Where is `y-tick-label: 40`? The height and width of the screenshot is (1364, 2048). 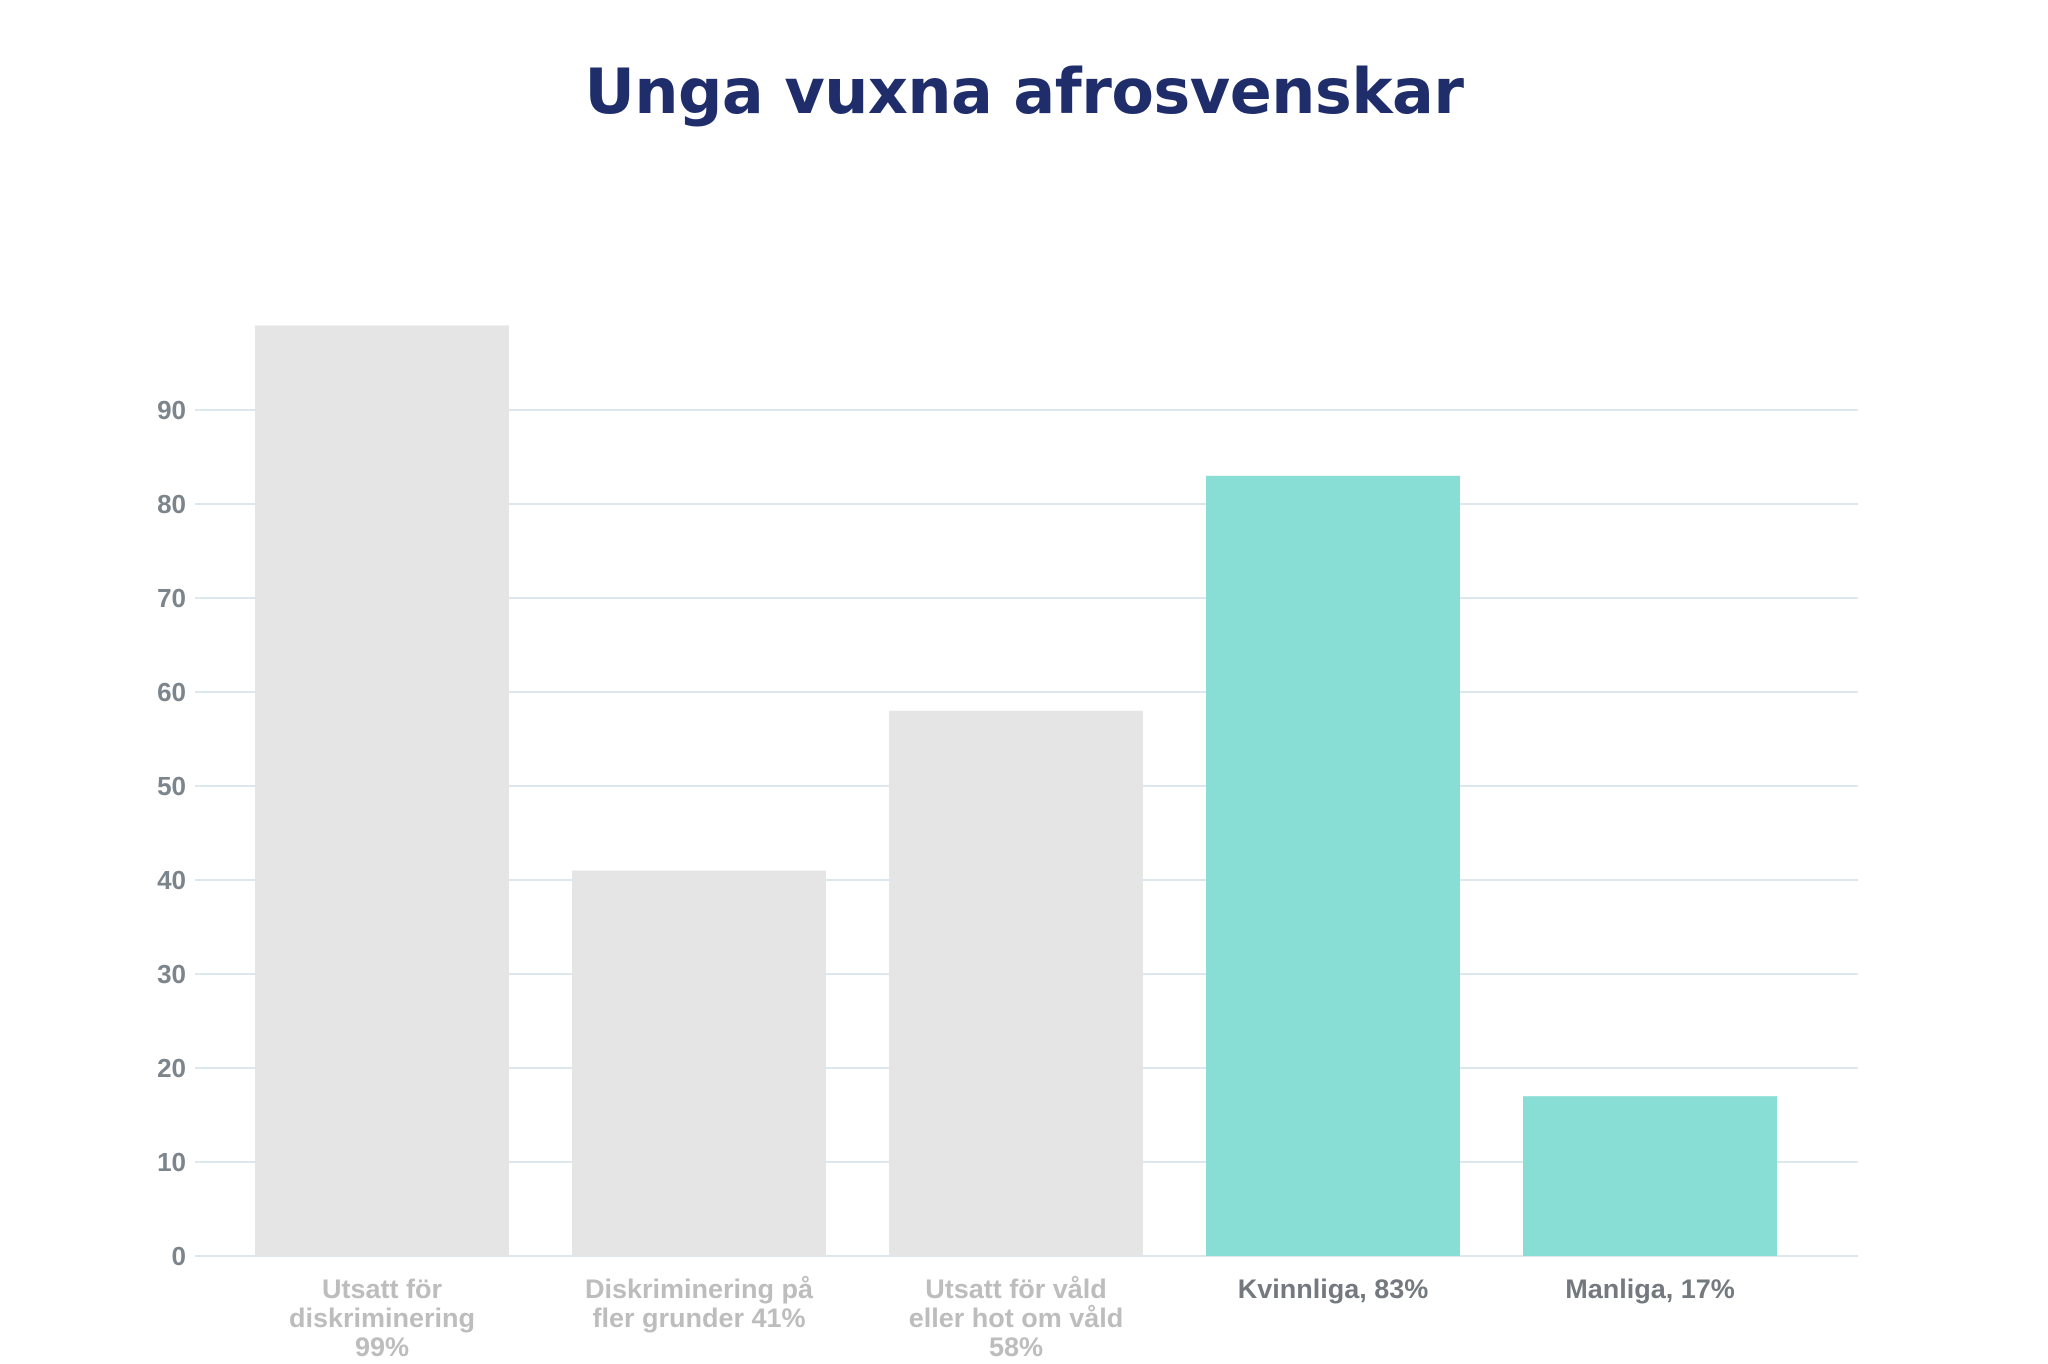
y-tick-label: 40 is located at coordinates (171, 880).